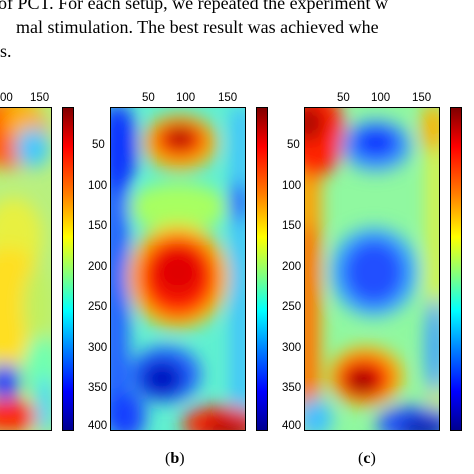  I want to click on panel-b-xtick-150: 150, so click(228, 98).